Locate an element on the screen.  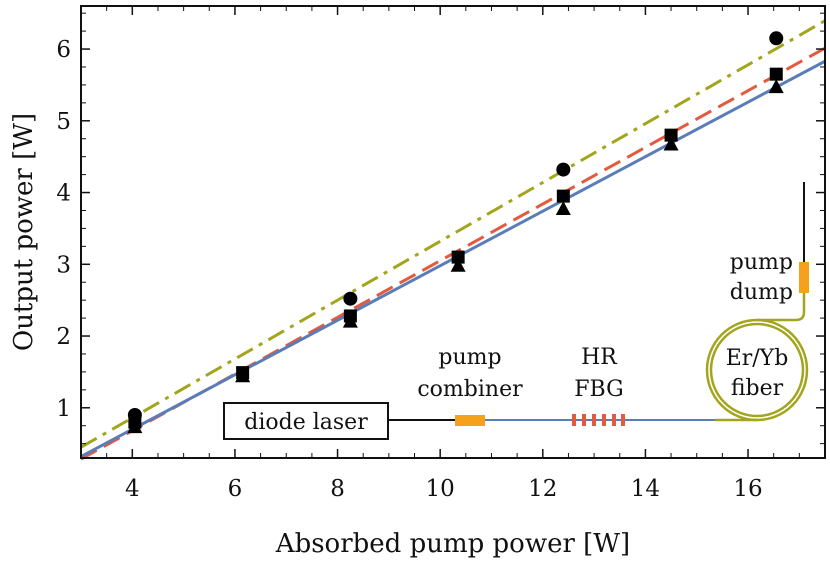
fiber-coil-inner is located at coordinates (757, 370).